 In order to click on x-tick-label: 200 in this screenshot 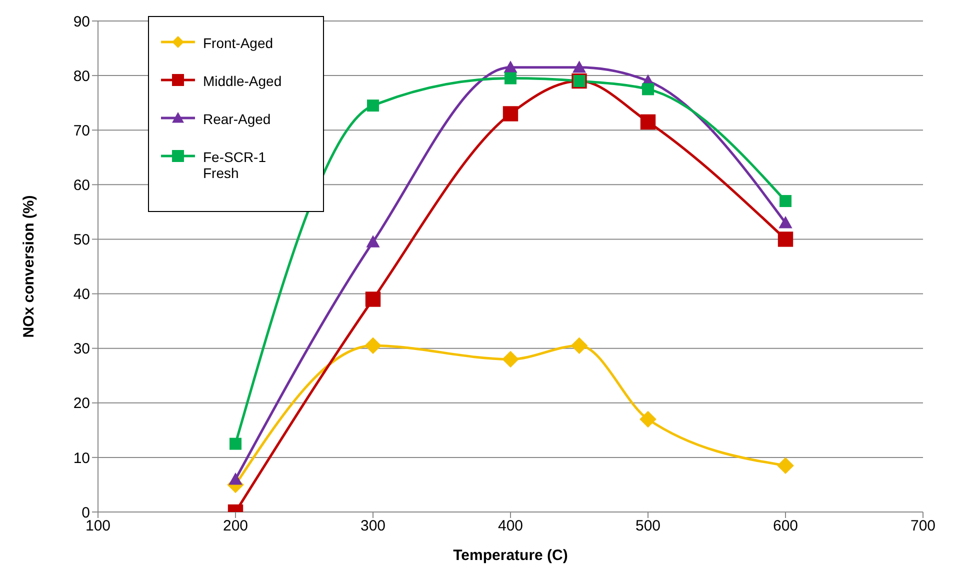, I will do `click(235, 526)`.